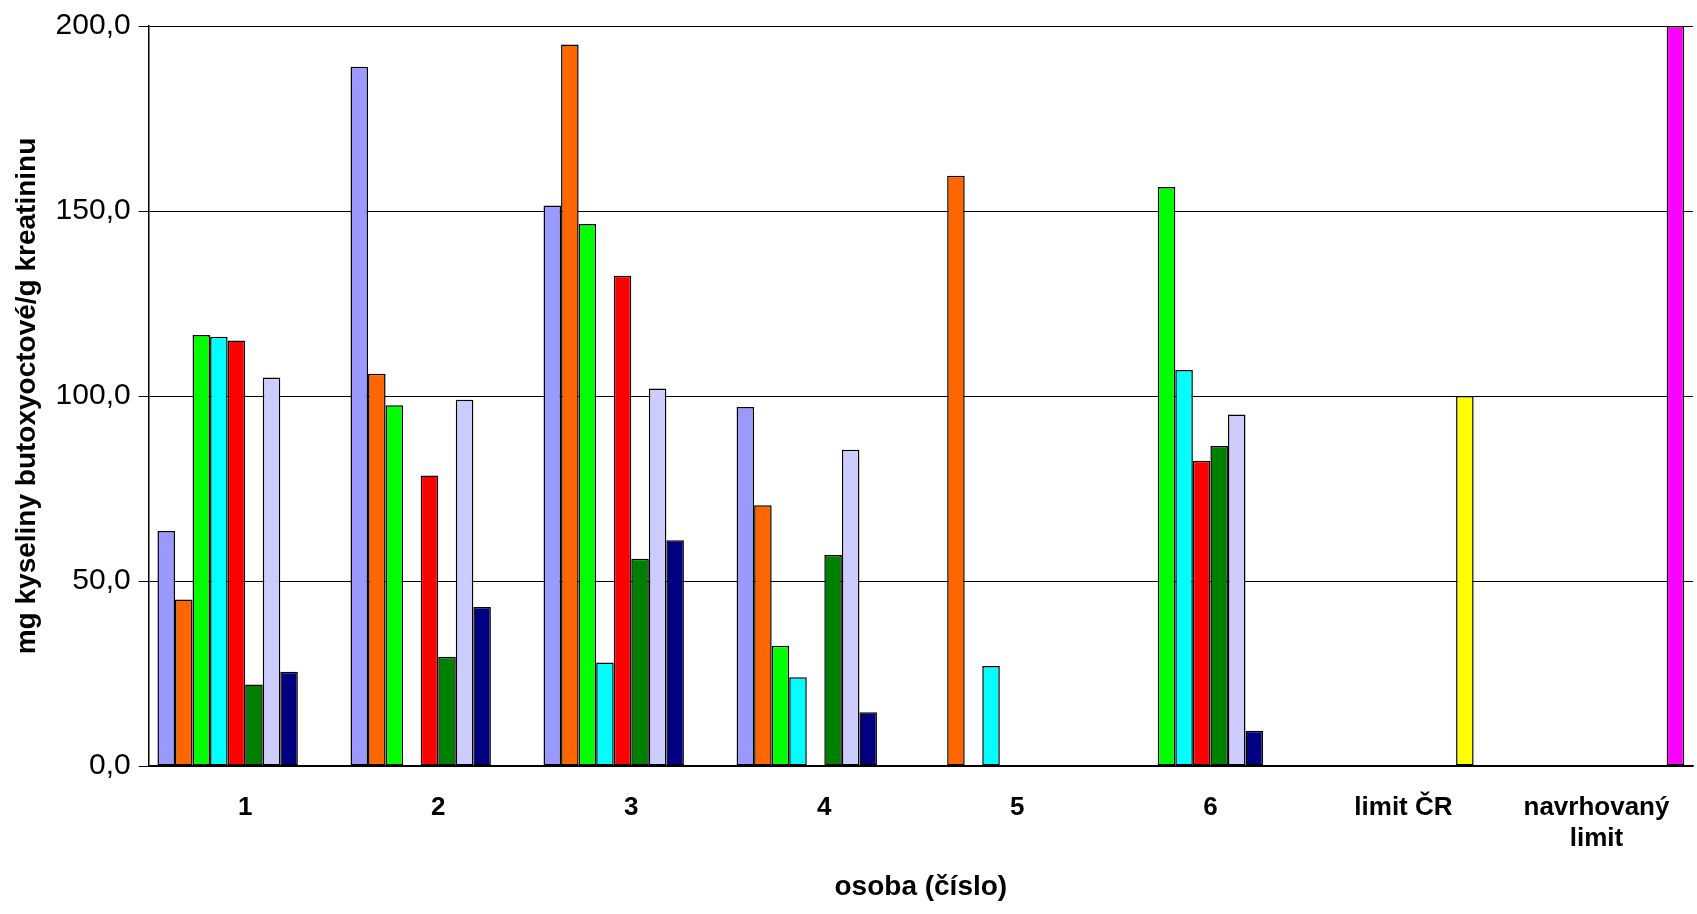 This screenshot has height=914, width=1697. What do you see at coordinates (1017, 805) in the screenshot?
I see `x-tick-label: 5` at bounding box center [1017, 805].